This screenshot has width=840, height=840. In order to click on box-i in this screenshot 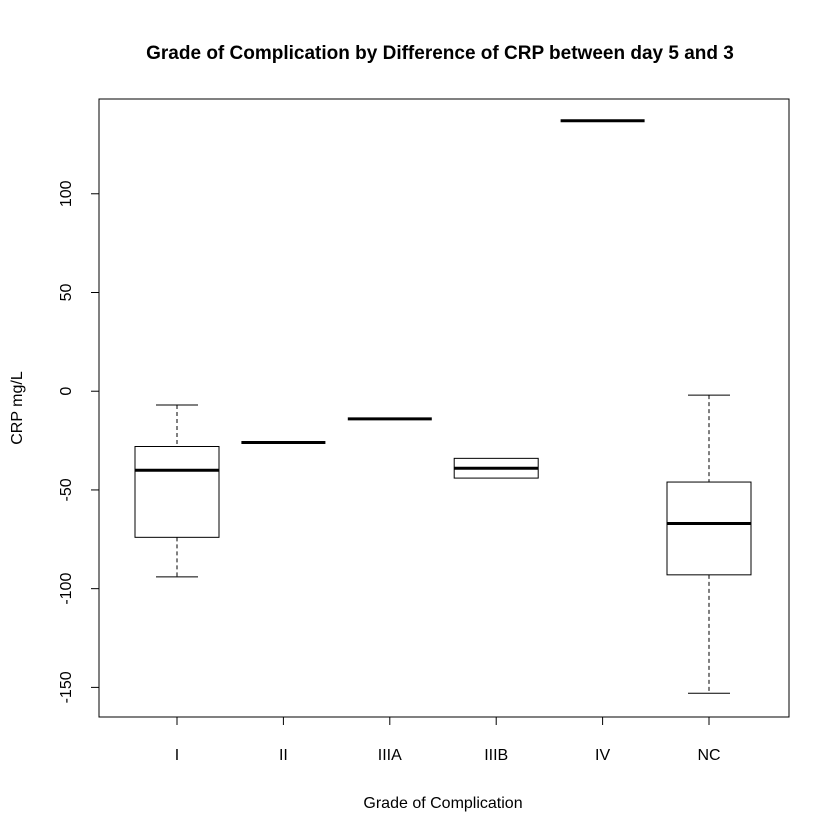, I will do `click(177, 491)`.